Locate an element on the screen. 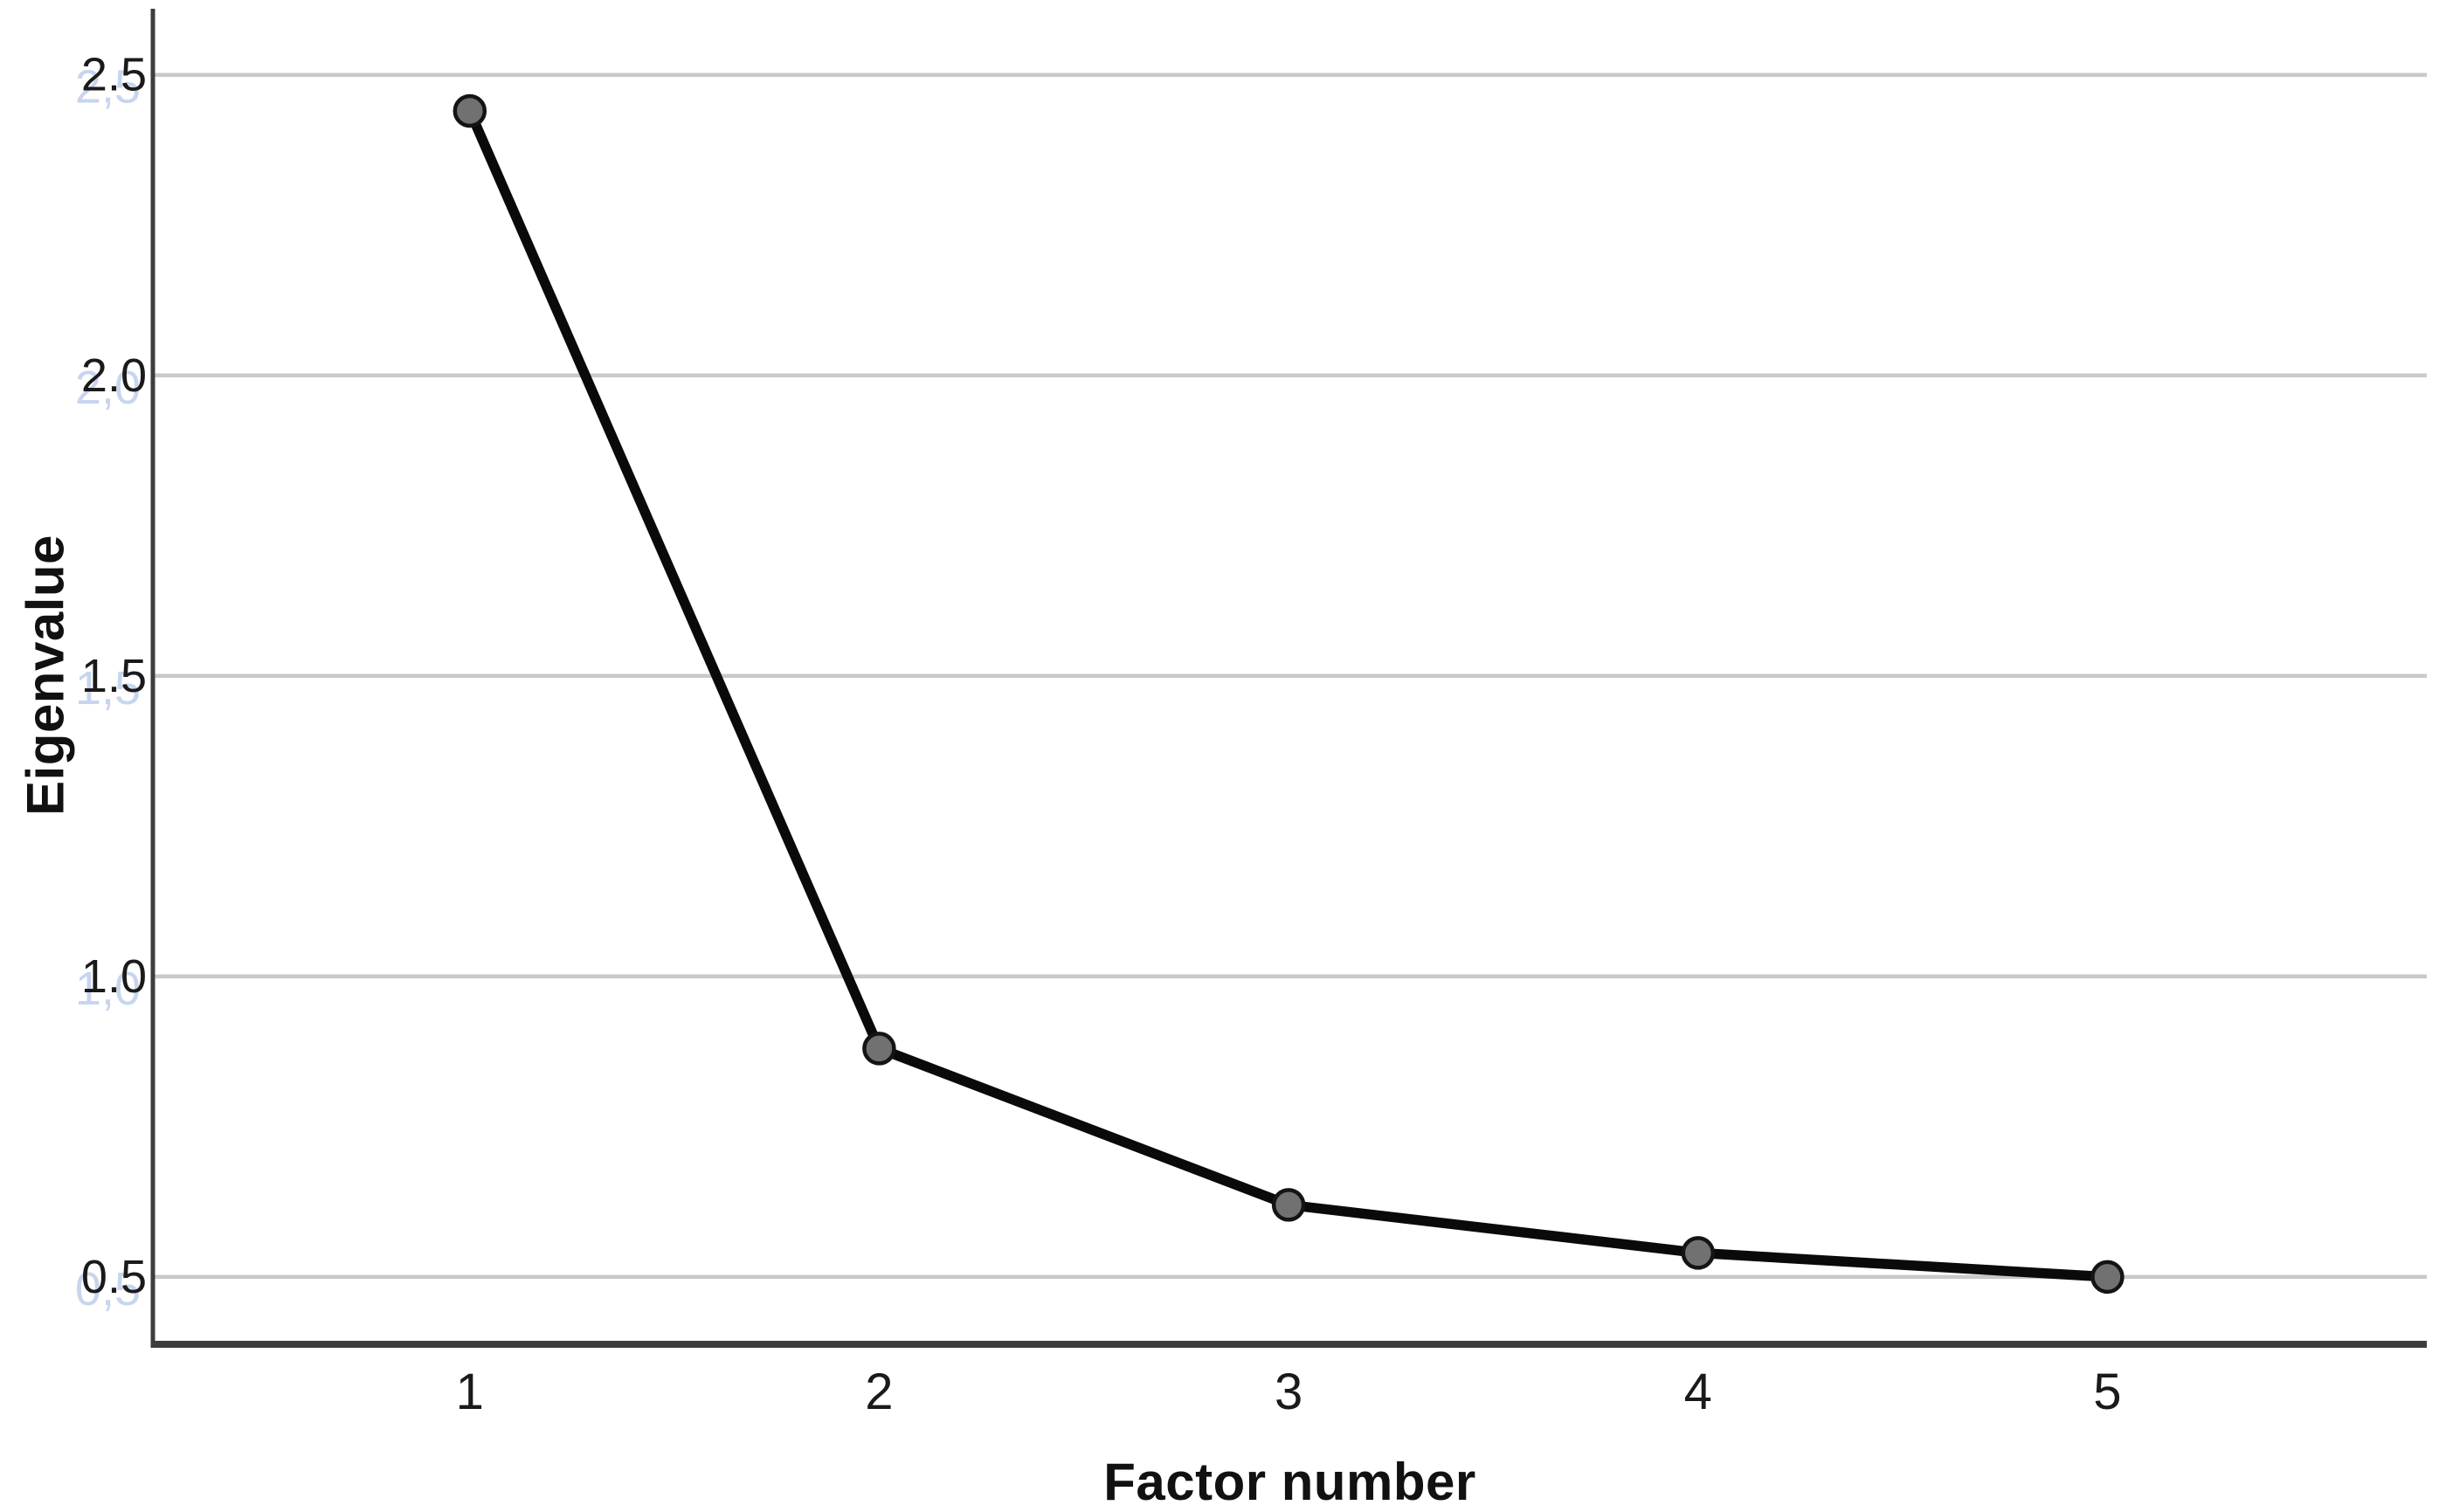 The image size is (2446, 1512). y-tick-ghost-label: 2,5 is located at coordinates (108, 87).